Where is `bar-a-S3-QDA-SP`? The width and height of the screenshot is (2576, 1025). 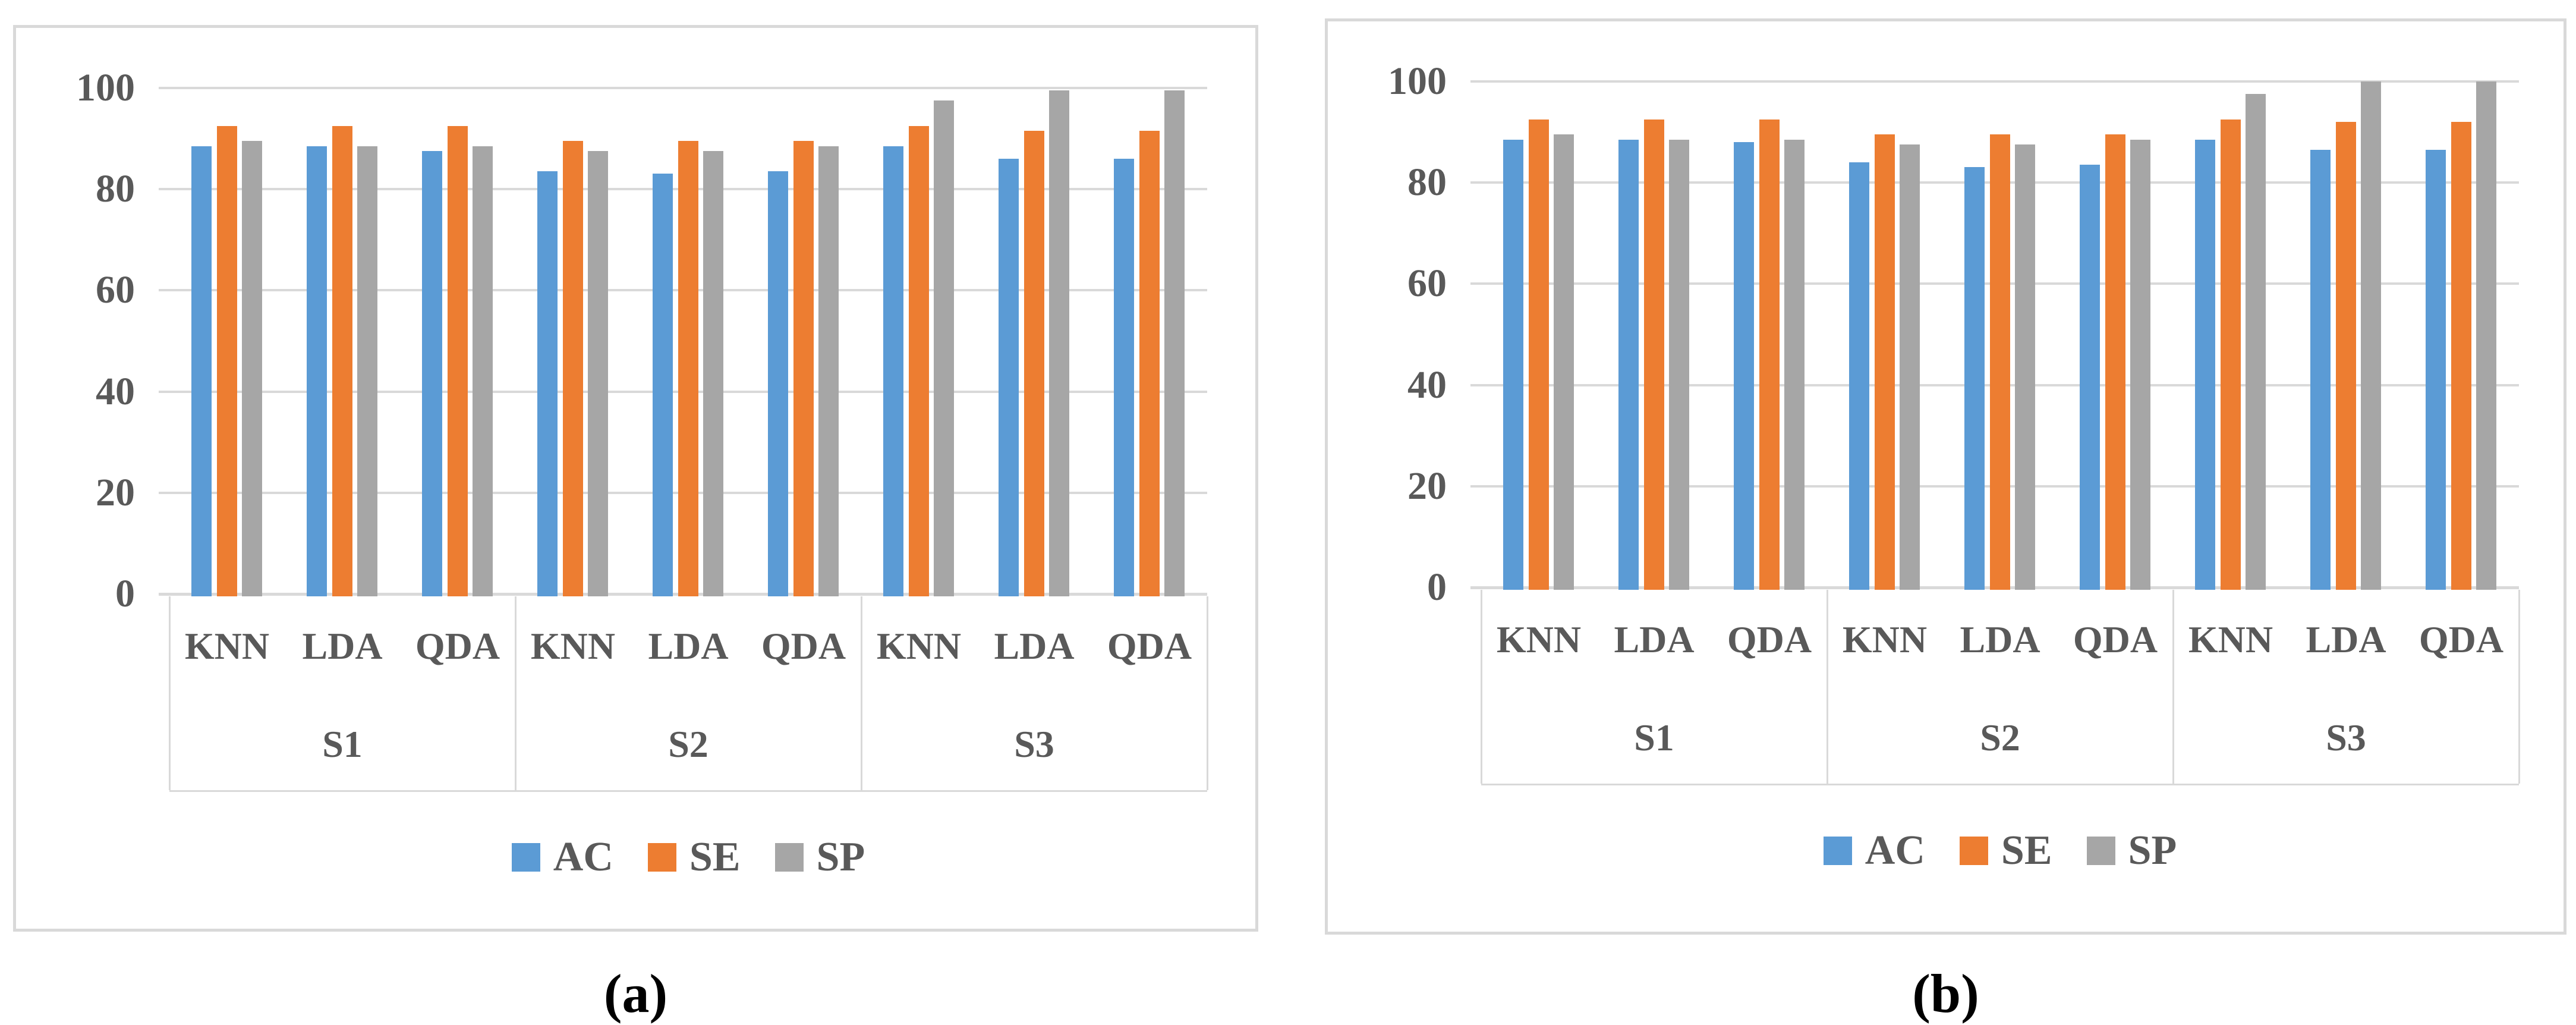
bar-a-S3-QDA-SP is located at coordinates (1174, 343).